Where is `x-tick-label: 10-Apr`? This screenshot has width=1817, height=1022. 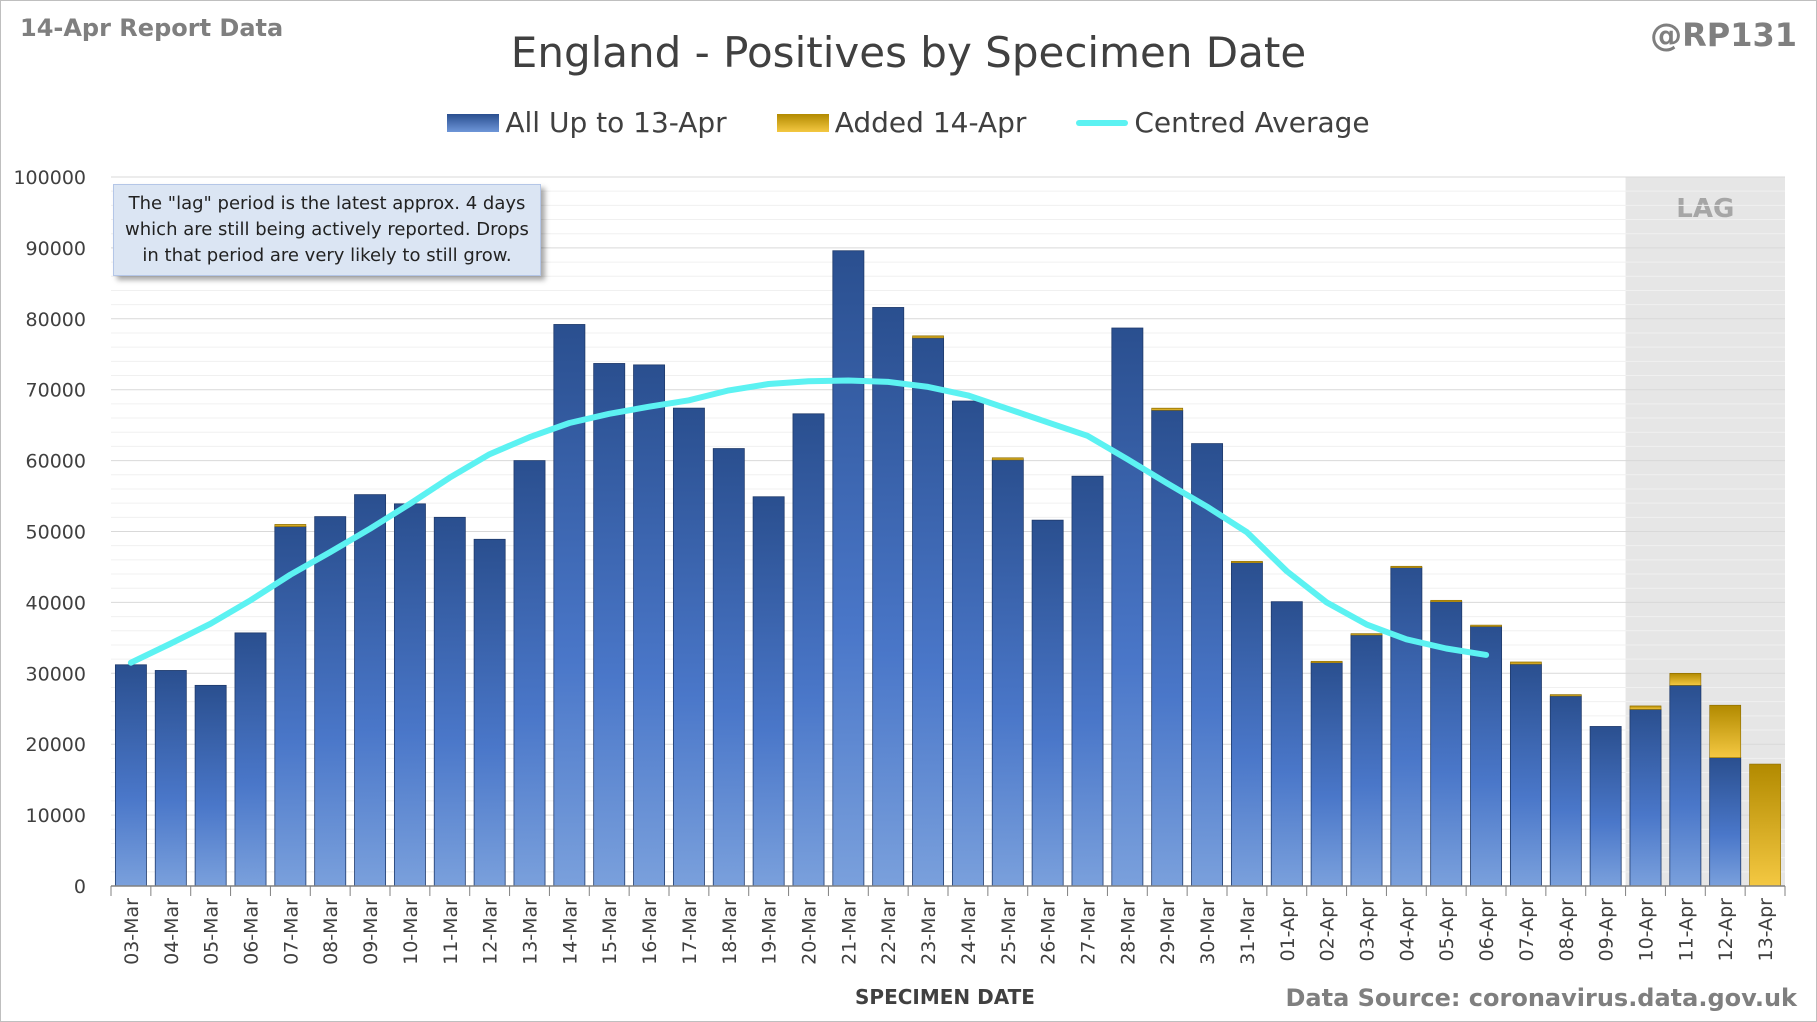 x-tick-label: 10-Apr is located at coordinates (1647, 930).